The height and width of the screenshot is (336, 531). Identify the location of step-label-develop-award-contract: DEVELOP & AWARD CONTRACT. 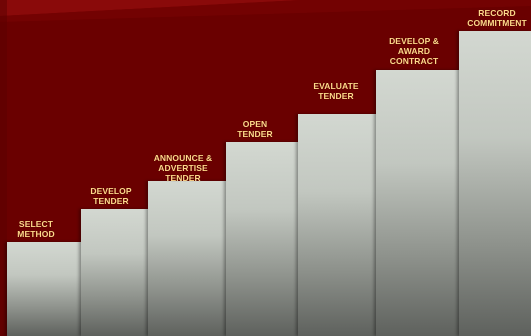
(414, 51).